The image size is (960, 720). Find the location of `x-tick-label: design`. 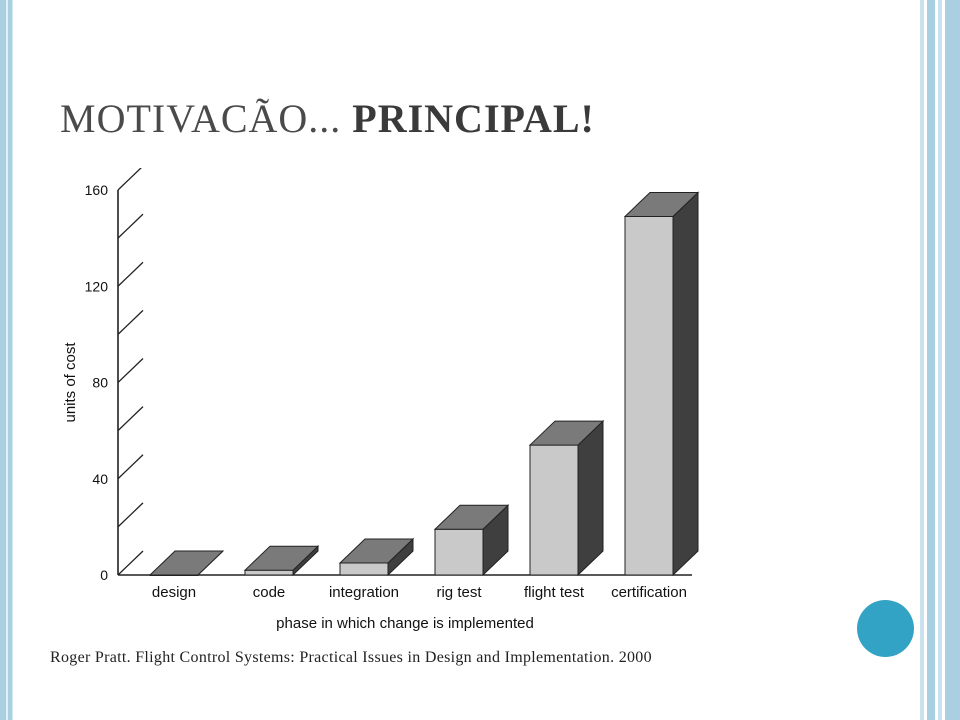

x-tick-label: design is located at coordinates (174, 592).